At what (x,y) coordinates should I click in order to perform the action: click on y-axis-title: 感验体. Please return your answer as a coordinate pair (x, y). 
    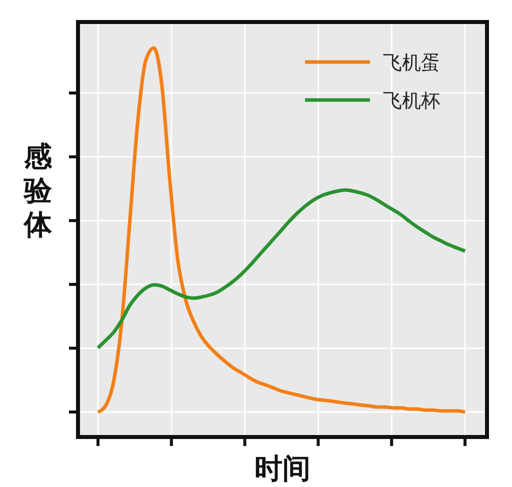
    Looking at the image, I should click on (38, 190).